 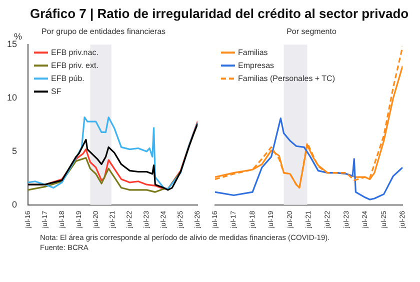 What do you see at coordinates (311, 31) in the screenshot?
I see `chart-subtitle: Por segmento` at bounding box center [311, 31].